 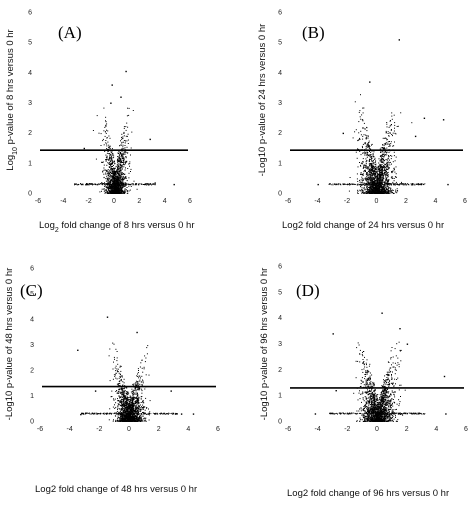 What do you see at coordinates (84, 148) in the screenshot?
I see `outlier-point` at bounding box center [84, 148].